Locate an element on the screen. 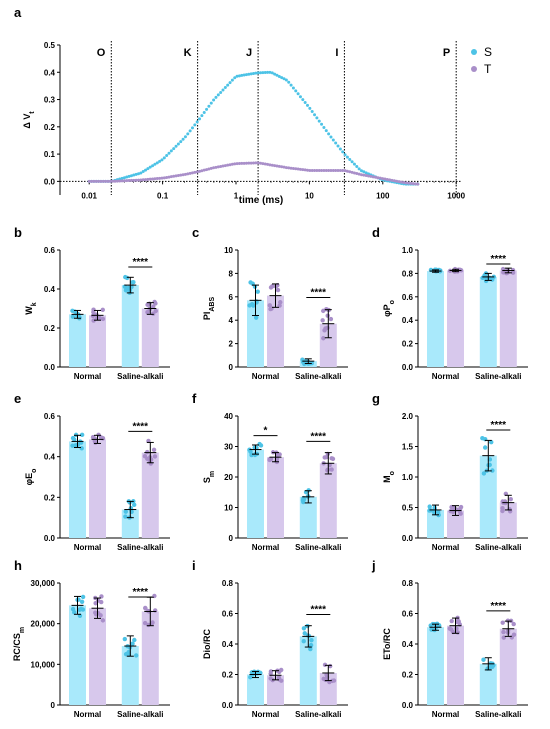  series-T is located at coordinates (253, 173).